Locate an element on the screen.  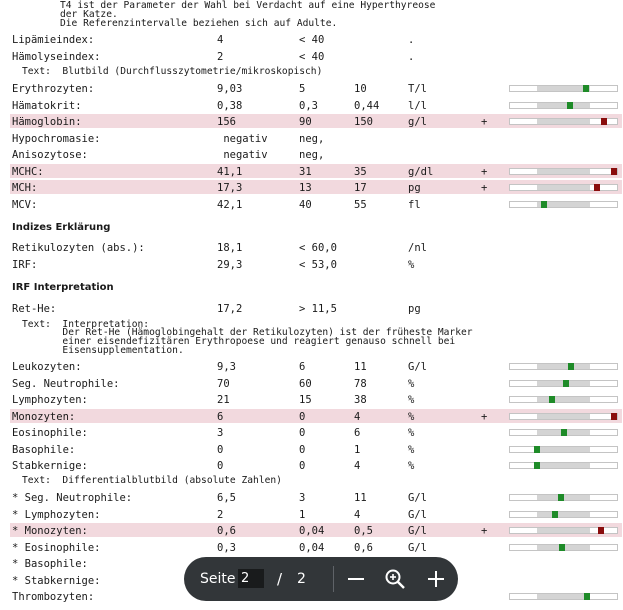
lab-unit: /nl is located at coordinates (417, 248).